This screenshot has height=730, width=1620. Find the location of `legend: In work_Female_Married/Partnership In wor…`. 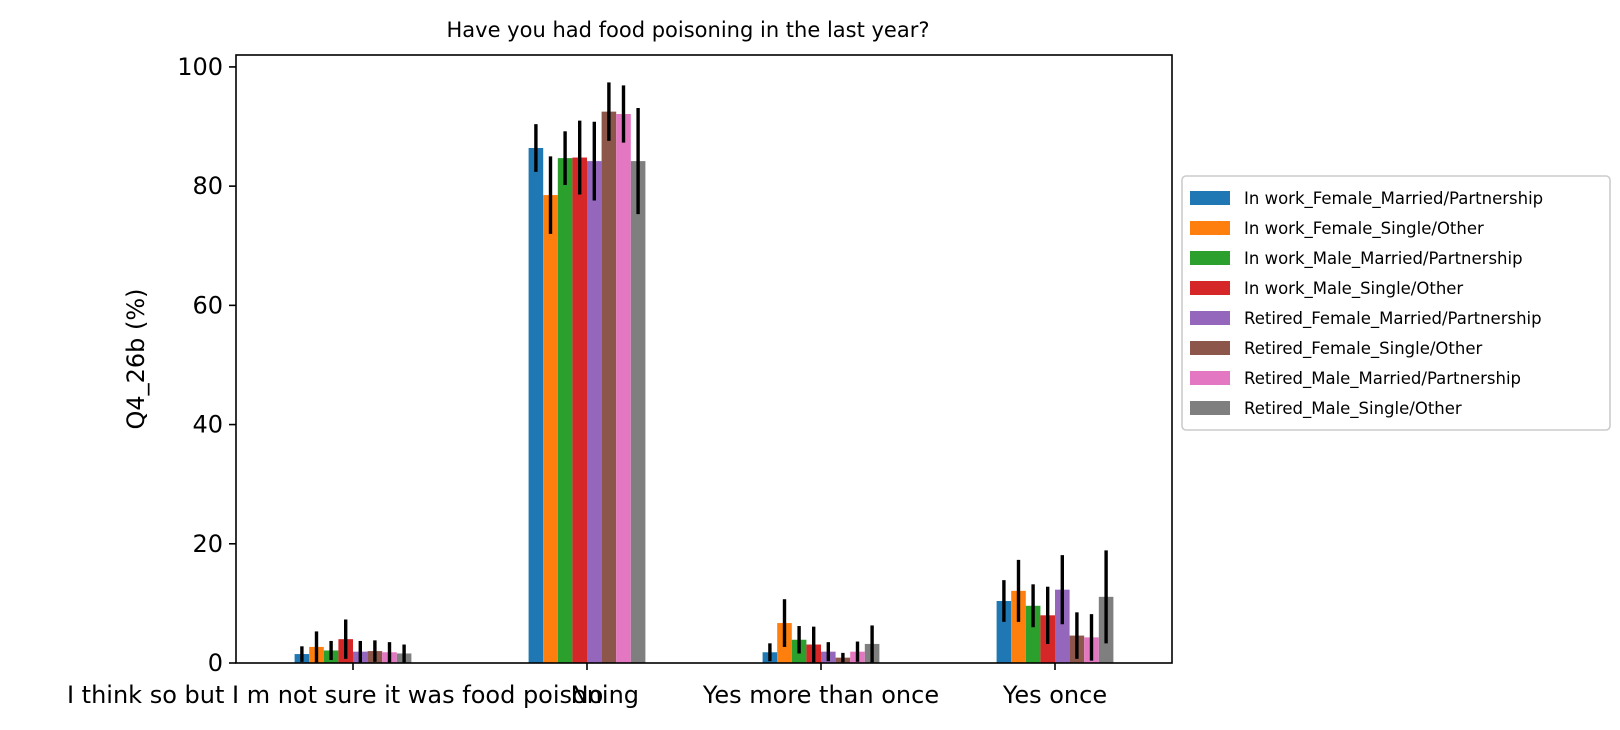

legend: In work_Female_Married/Partnership In wor… is located at coordinates (1396, 303).